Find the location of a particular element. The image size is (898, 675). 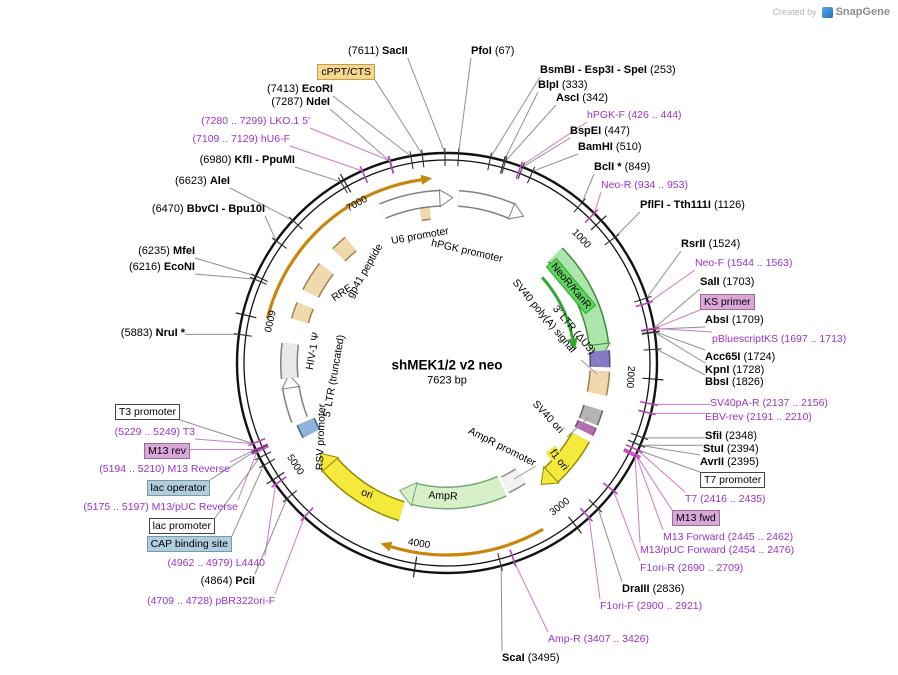

primer-label-m13-puc-reverse: (5175 .. 5197) M13/pUC Reverse is located at coordinates (160, 507).